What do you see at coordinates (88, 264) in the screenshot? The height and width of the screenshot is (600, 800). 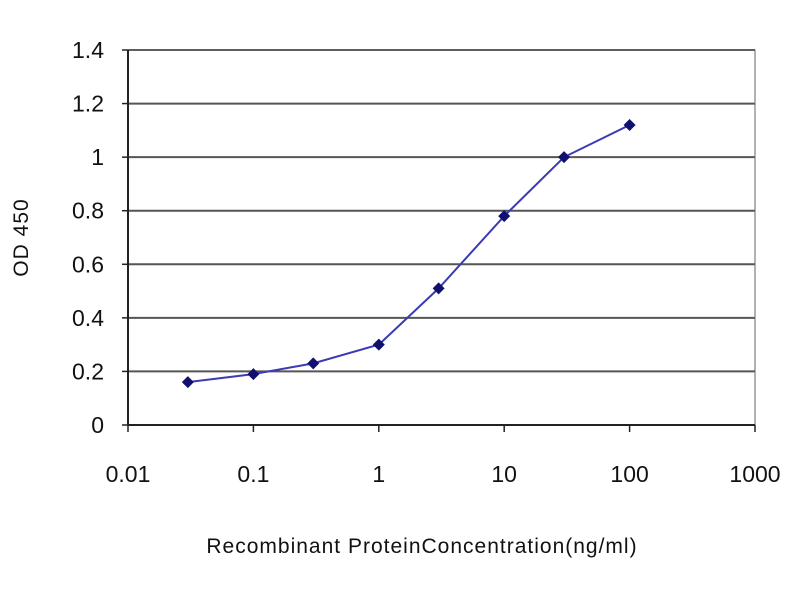 I see `y-tick-label: 0.6` at bounding box center [88, 264].